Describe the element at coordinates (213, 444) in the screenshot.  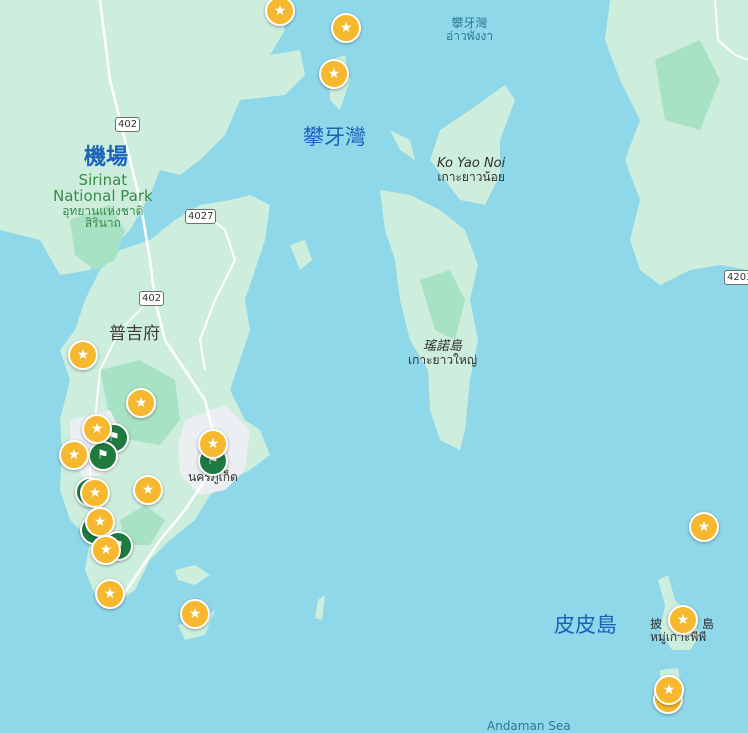
I see `marker-town: ★` at that location.